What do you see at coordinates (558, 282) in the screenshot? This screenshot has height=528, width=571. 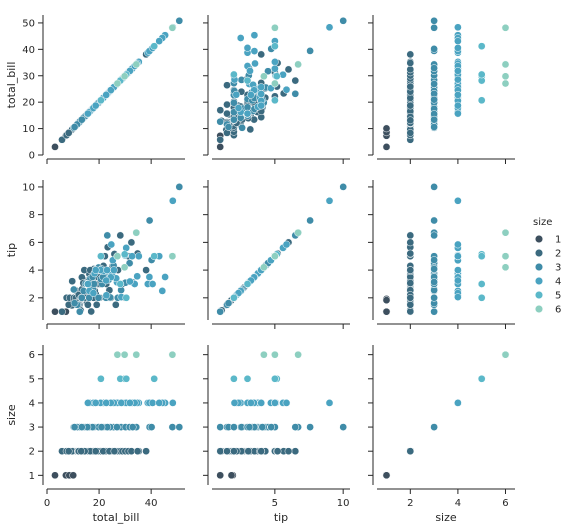 I see `legend-entry-label: 4` at bounding box center [558, 282].